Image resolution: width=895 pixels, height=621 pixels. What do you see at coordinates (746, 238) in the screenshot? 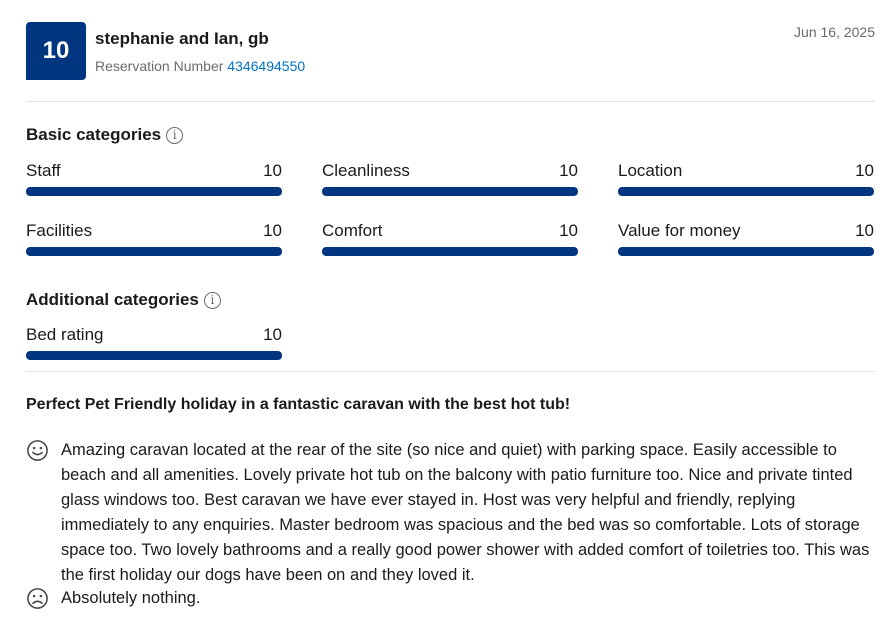
I see `category-value-for-money: Value for money 10` at bounding box center [746, 238].